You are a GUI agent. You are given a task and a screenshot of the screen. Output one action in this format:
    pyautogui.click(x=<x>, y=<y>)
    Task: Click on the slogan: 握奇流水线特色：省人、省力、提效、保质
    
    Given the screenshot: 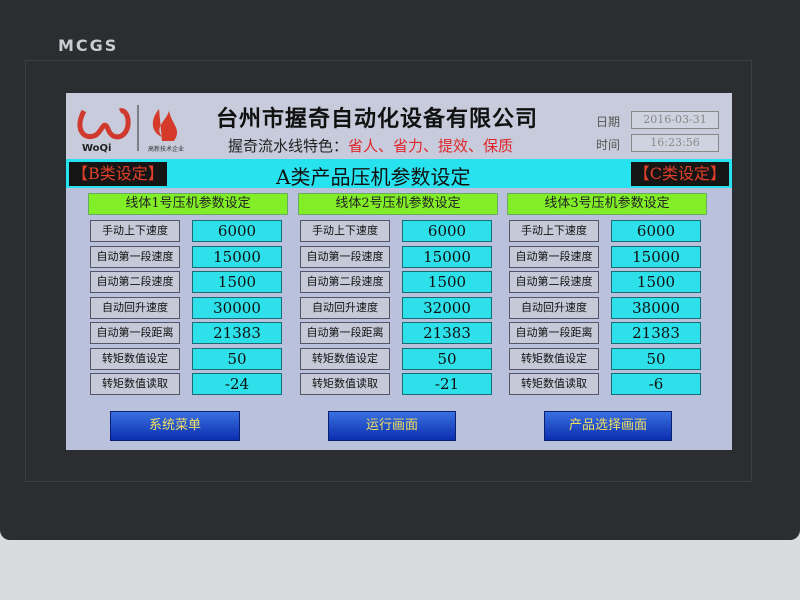 What is the action you would take?
    pyautogui.click(x=370, y=145)
    